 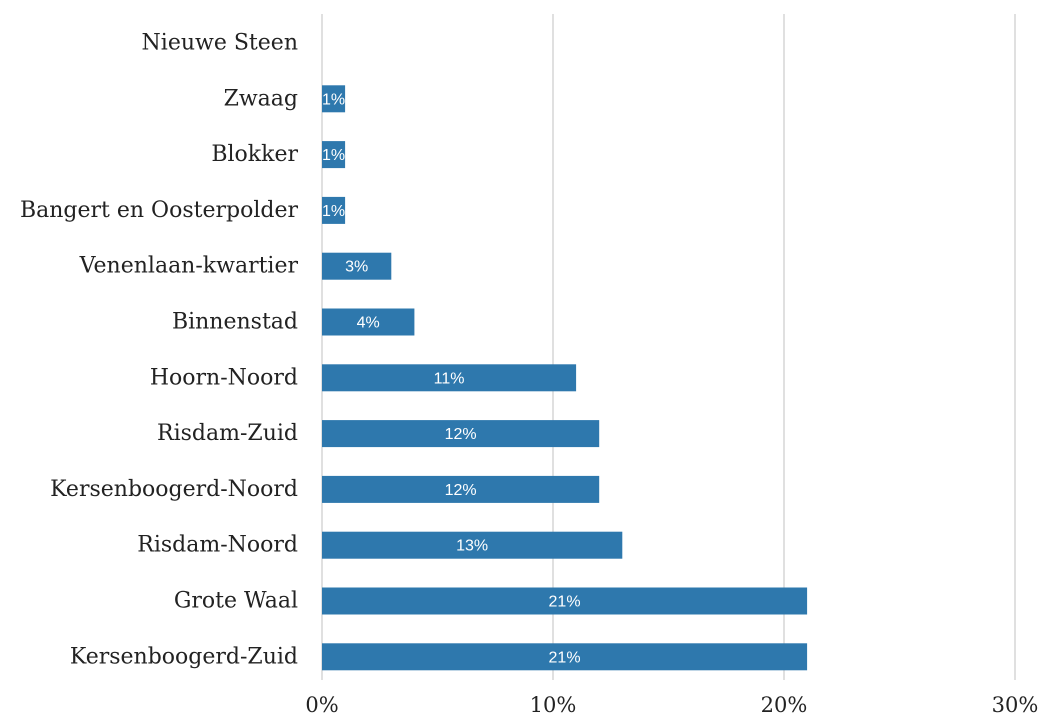 I want to click on bar-data-label: 13%, so click(x=472, y=546).